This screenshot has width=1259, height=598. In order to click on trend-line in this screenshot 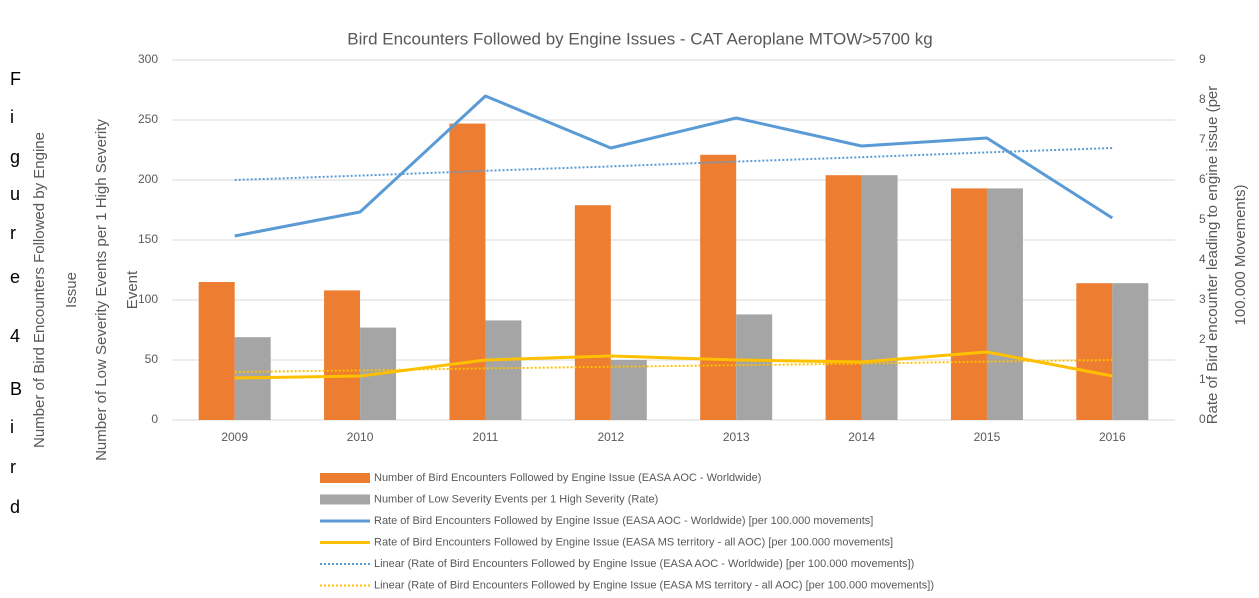, I will do `click(673, 164)`.